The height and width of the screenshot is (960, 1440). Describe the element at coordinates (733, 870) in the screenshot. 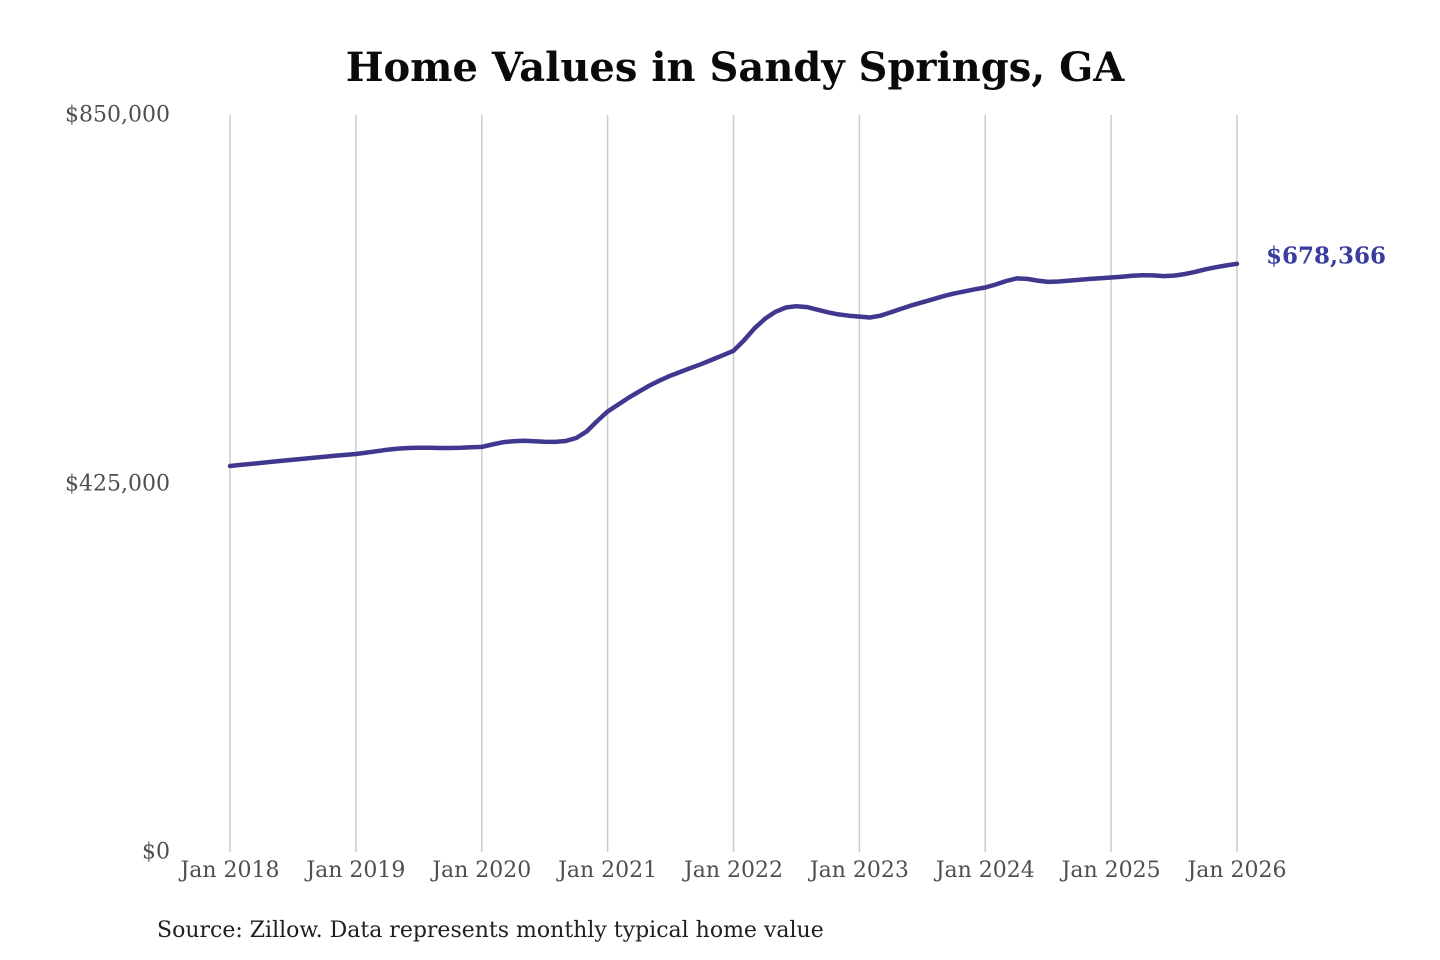

I see `x-axis-label: Jan 2022` at that location.